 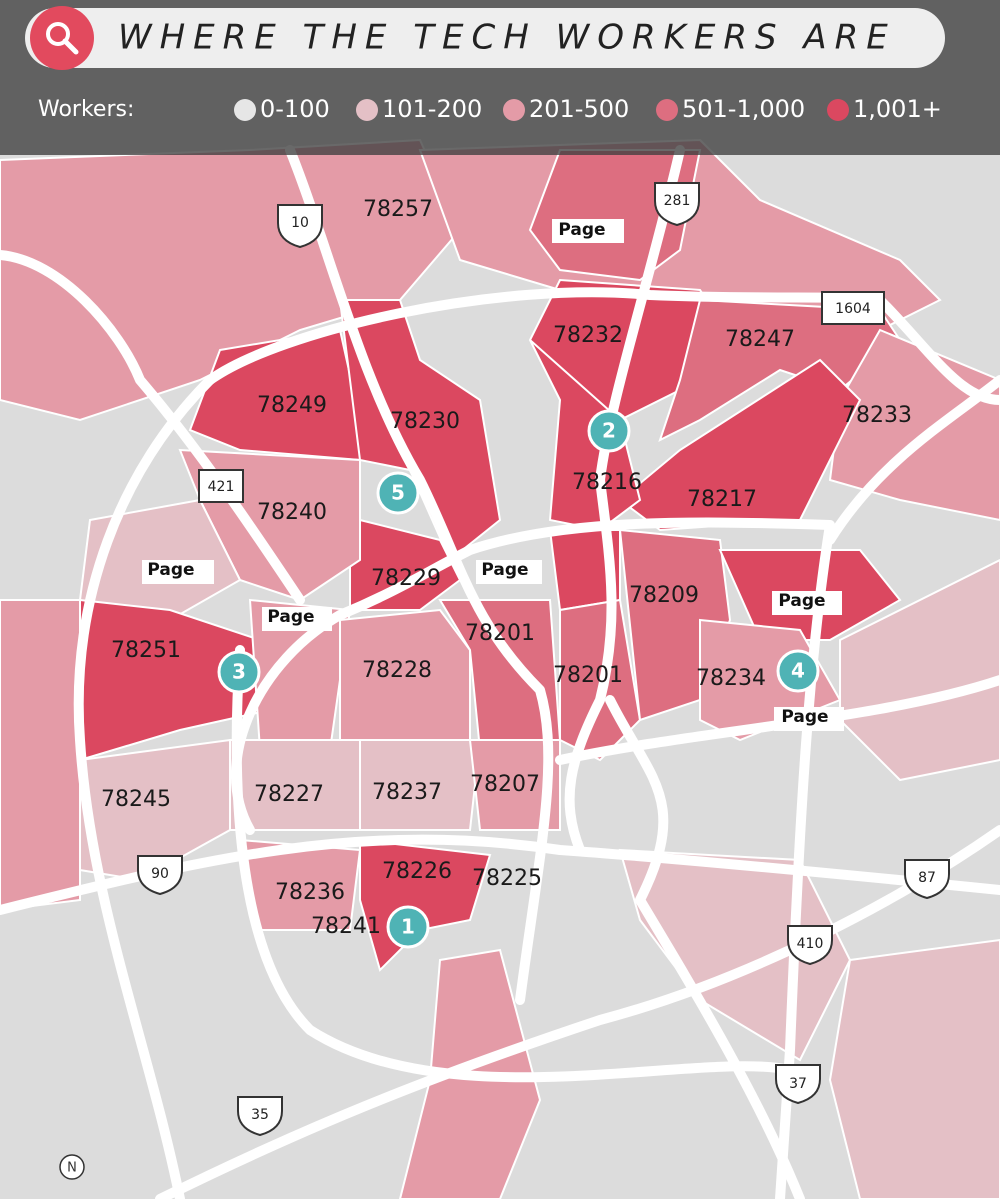 I want to click on legend-label: Workers:, so click(x=86, y=109).